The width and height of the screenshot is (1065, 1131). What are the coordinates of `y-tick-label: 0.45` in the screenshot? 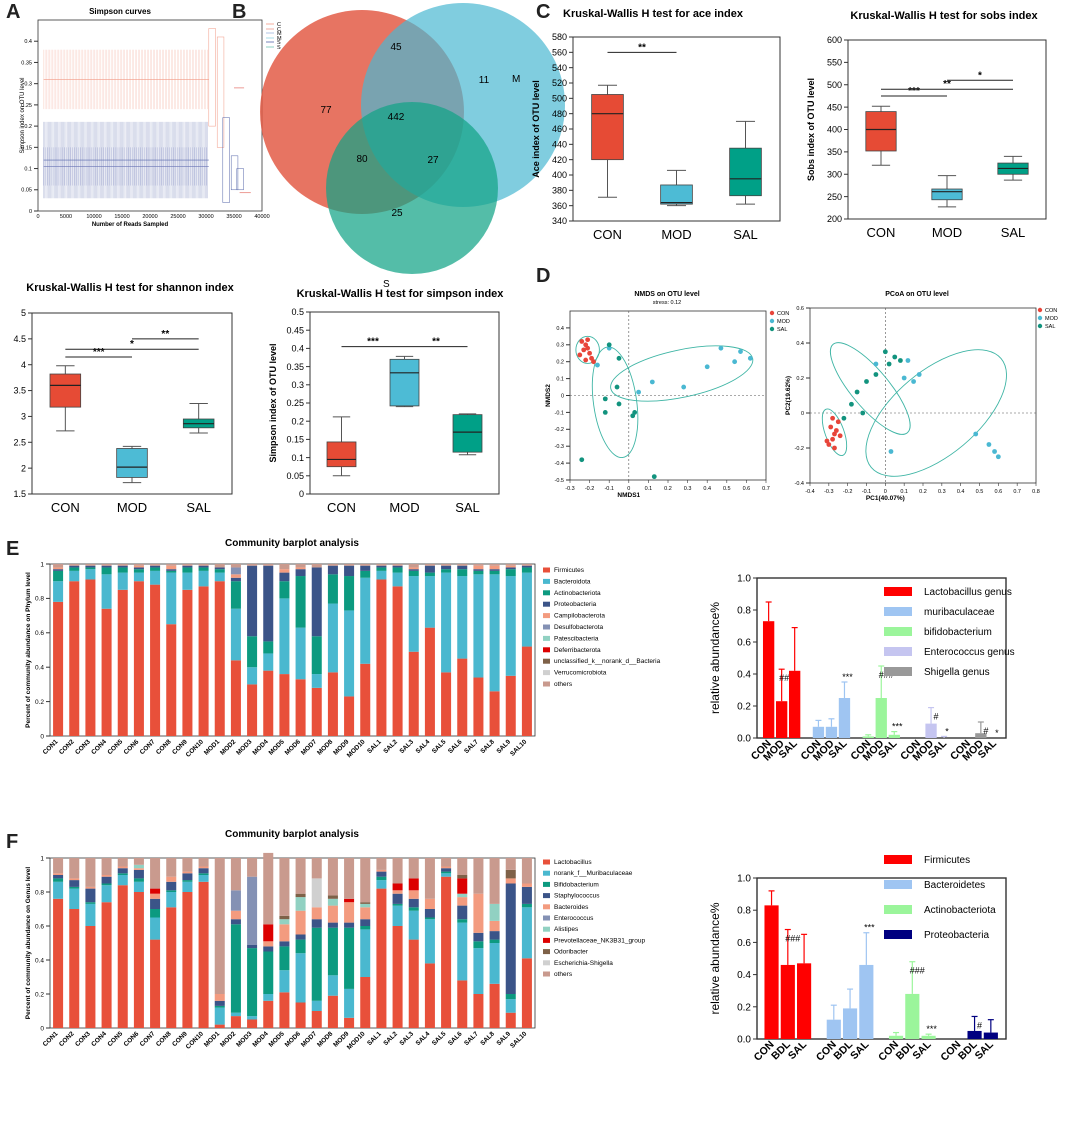 It's located at (295, 330).